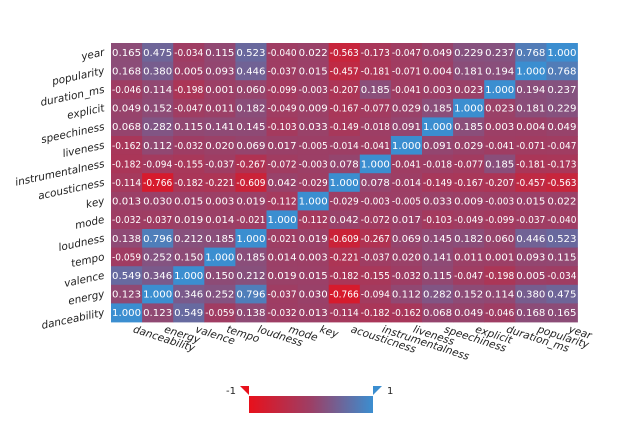  Describe the element at coordinates (562, 238) in the screenshot. I see `heatmap-cell-loudness-year` at that location.